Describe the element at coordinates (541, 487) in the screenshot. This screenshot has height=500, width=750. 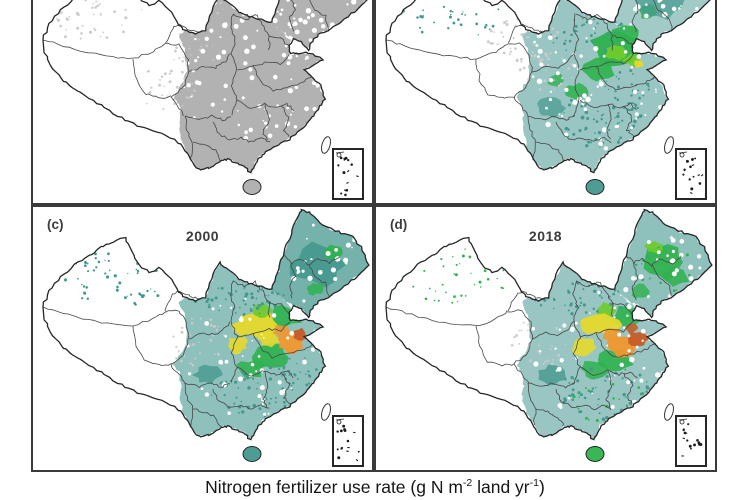
I see `caption-text: )` at that location.